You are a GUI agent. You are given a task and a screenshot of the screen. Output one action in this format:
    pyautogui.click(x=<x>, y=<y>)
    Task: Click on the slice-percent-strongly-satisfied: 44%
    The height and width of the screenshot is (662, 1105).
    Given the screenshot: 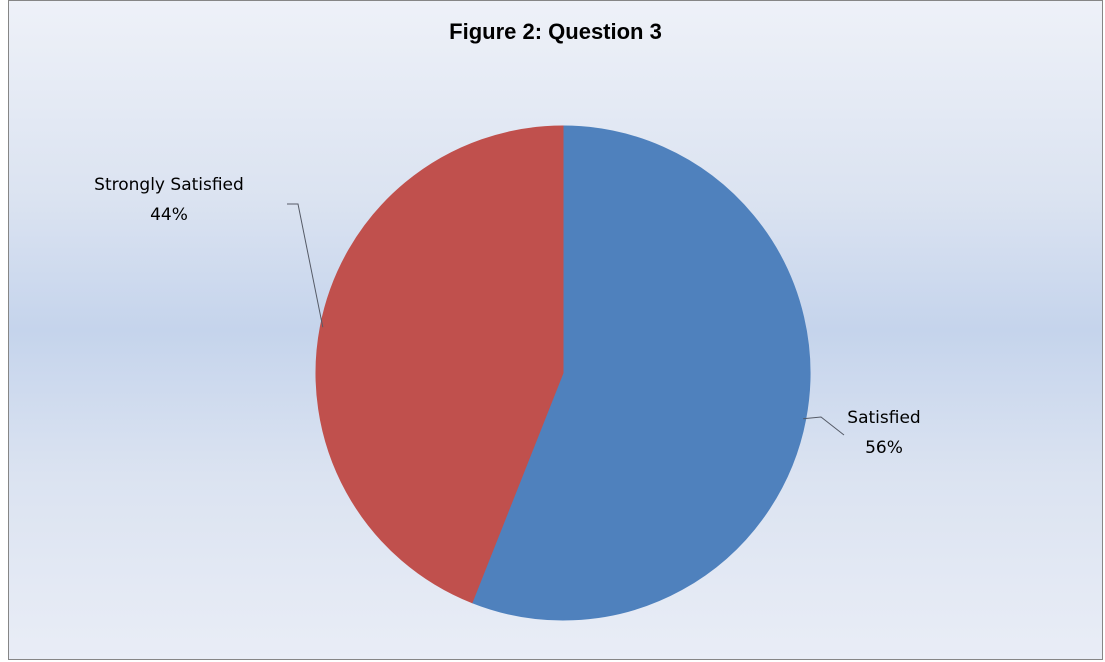 What is the action you would take?
    pyautogui.click(x=169, y=215)
    